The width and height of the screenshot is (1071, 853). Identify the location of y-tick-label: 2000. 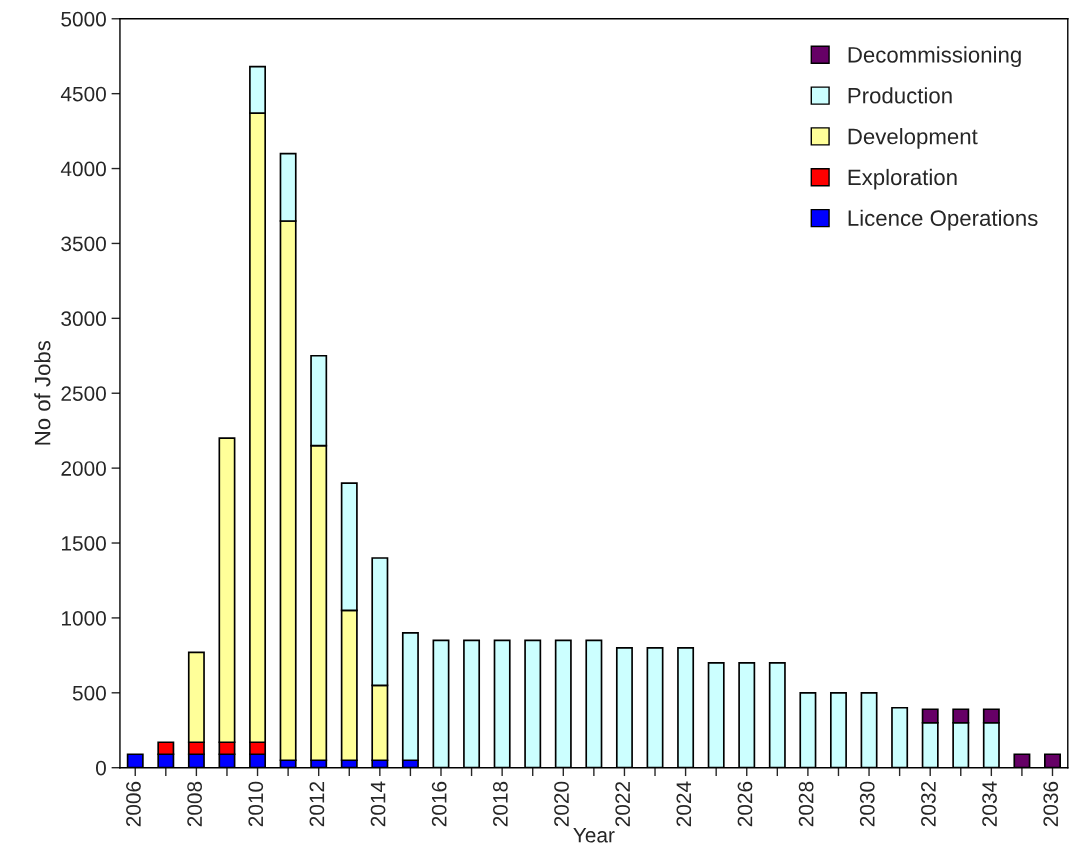
(83, 468).